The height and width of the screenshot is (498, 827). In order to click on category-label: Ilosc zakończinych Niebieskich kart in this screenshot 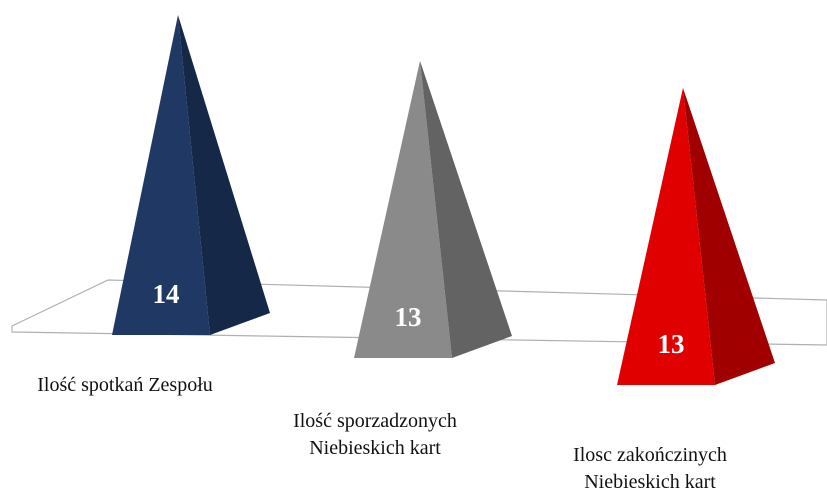, I will do `click(650, 468)`.